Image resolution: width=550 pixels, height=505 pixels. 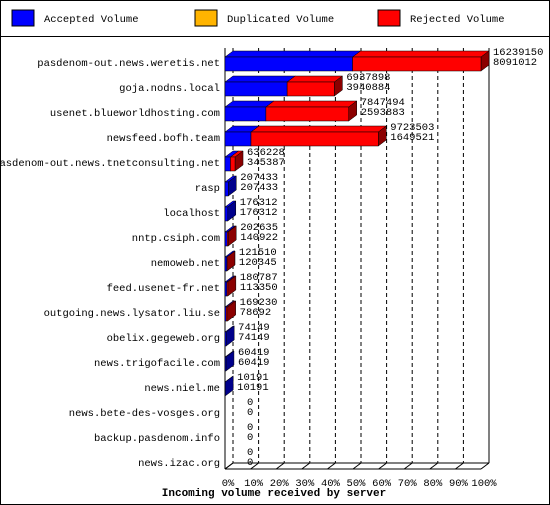 I want to click on y-tick-label: pasdenom-out.news.tnetconsulting.net, so click(x=110, y=164).